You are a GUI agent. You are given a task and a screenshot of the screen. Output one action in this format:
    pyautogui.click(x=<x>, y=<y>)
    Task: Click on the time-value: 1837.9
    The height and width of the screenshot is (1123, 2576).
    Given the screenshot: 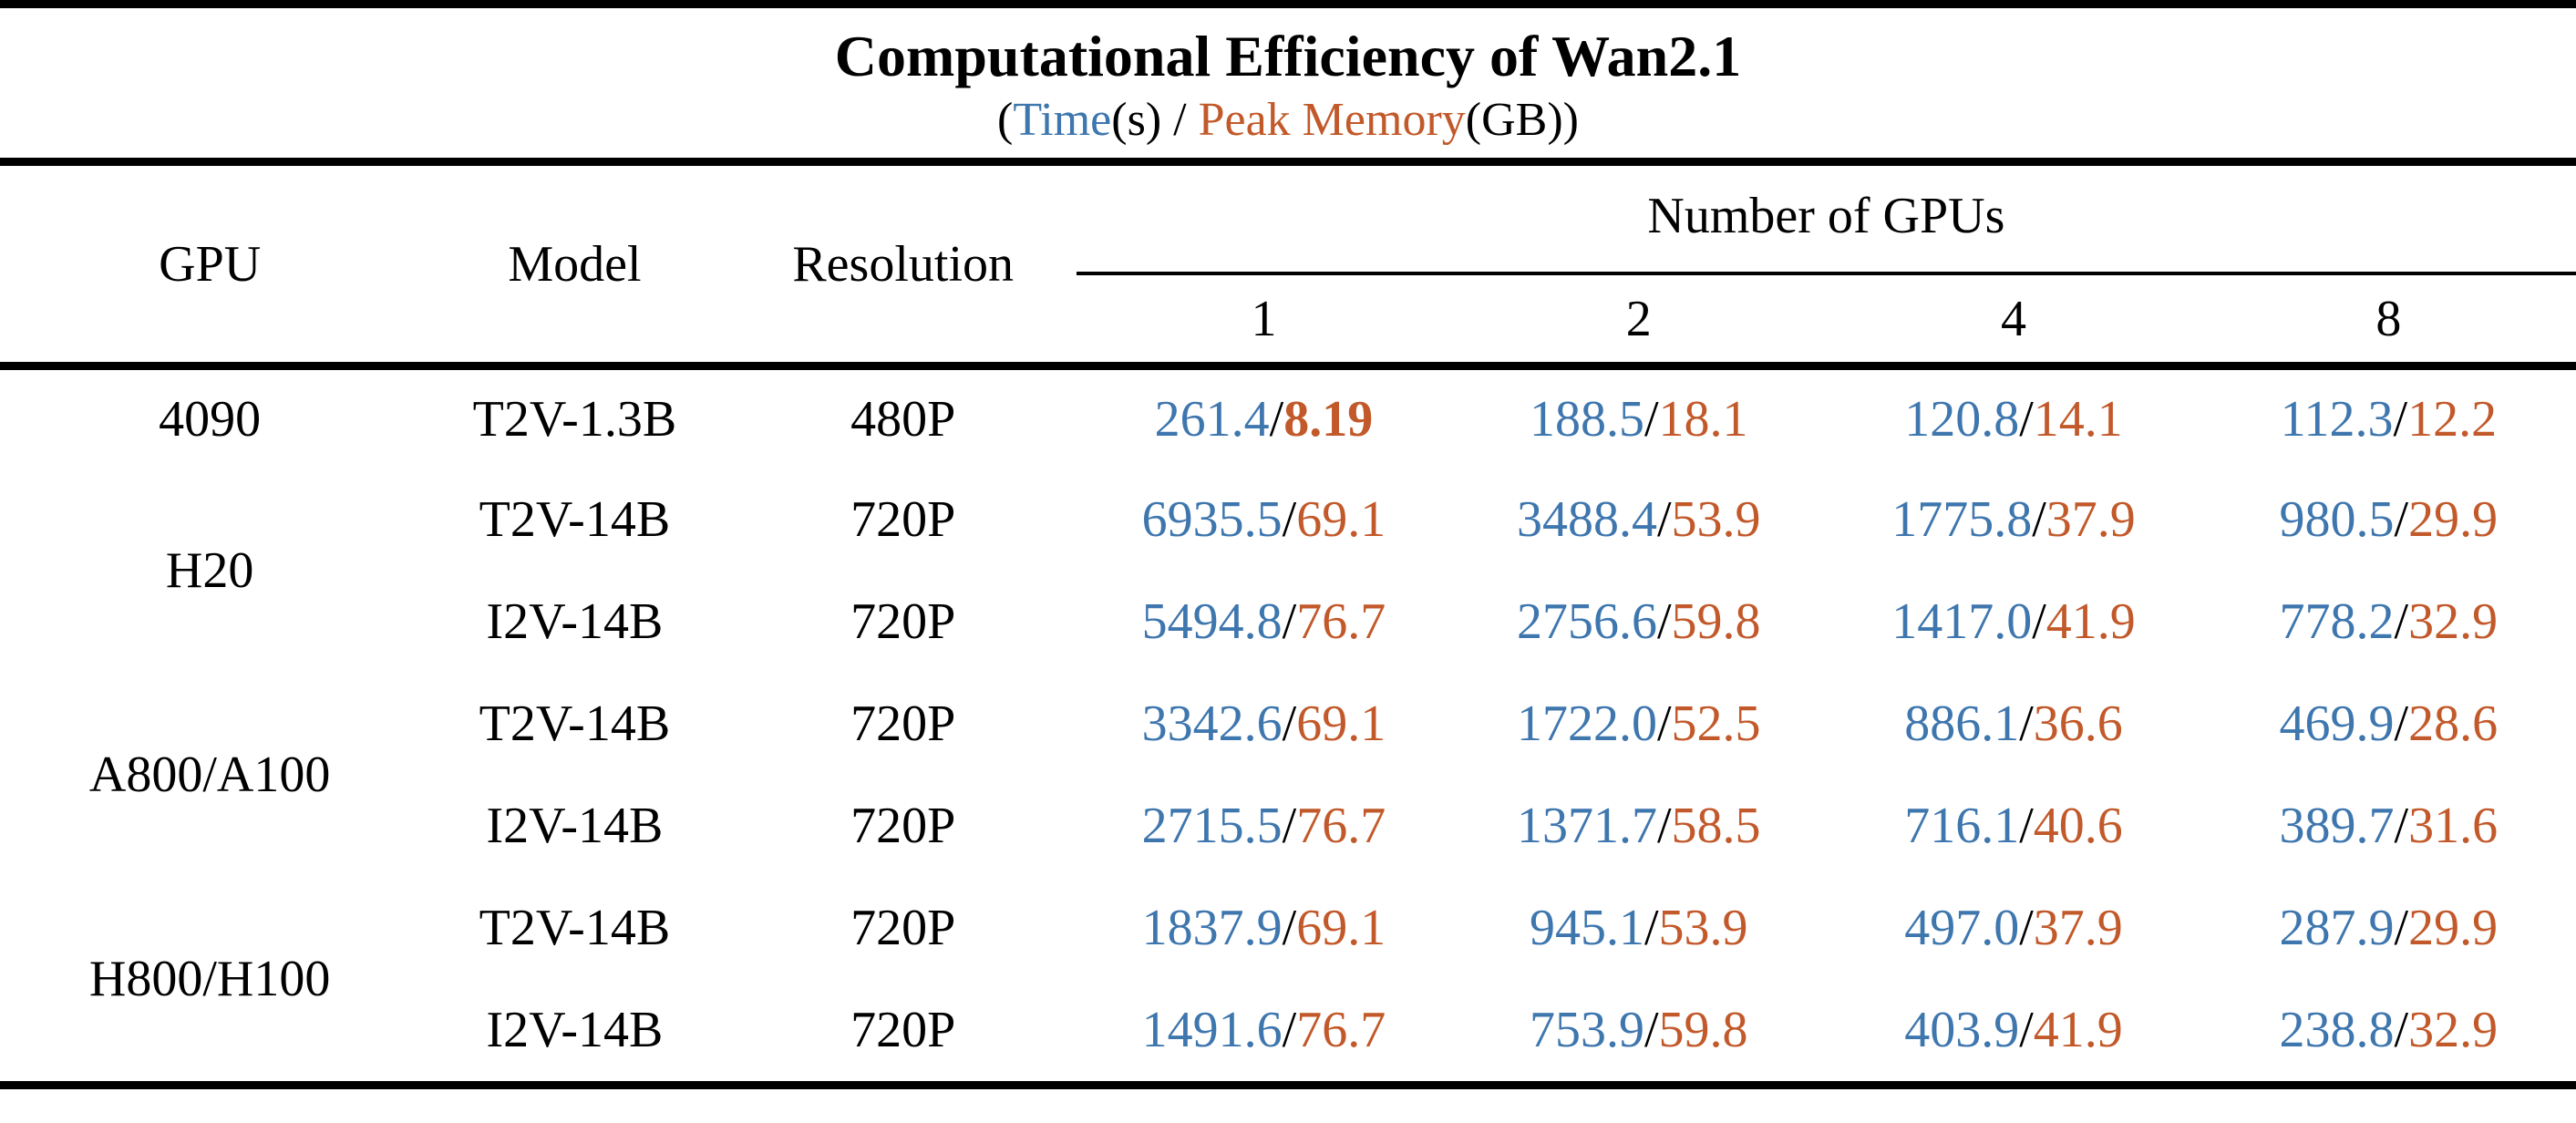 What is the action you would take?
    pyautogui.click(x=1212, y=927)
    